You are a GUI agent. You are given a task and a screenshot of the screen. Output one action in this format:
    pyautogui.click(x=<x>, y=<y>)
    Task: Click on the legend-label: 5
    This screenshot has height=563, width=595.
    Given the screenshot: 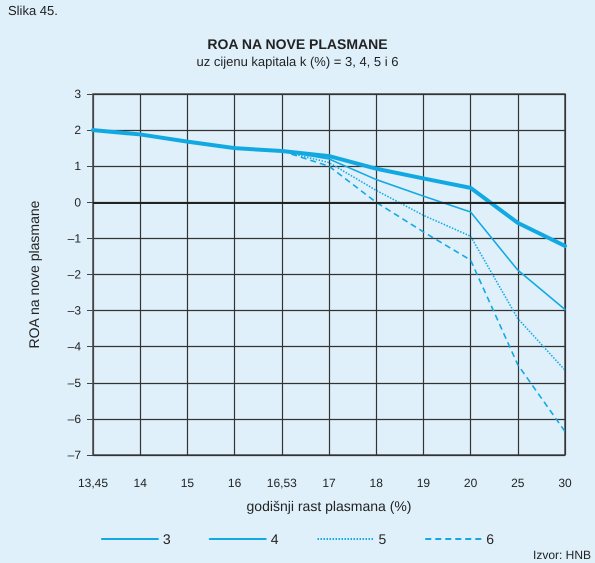 What is the action you would take?
    pyautogui.click(x=382, y=539)
    